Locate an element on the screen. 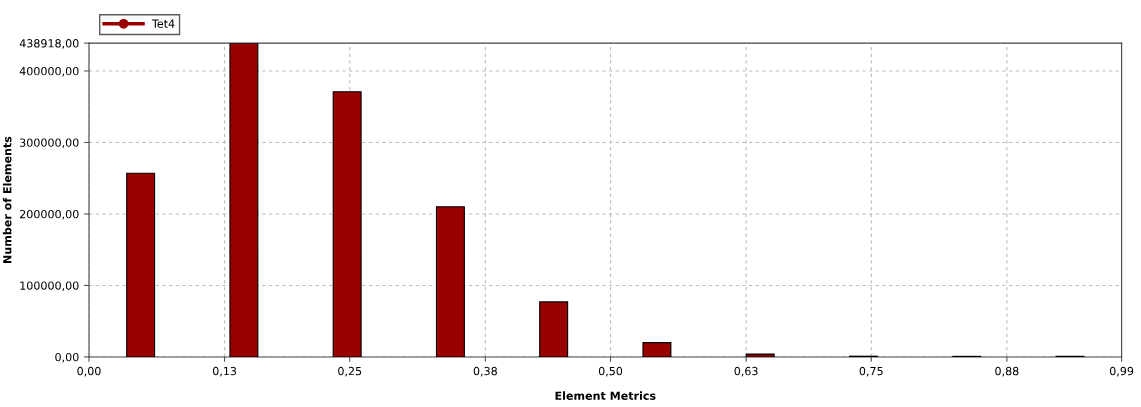 Image resolution: width=1141 pixels, height=407 pixels. x-tick-label: 0,38 is located at coordinates (485, 371).